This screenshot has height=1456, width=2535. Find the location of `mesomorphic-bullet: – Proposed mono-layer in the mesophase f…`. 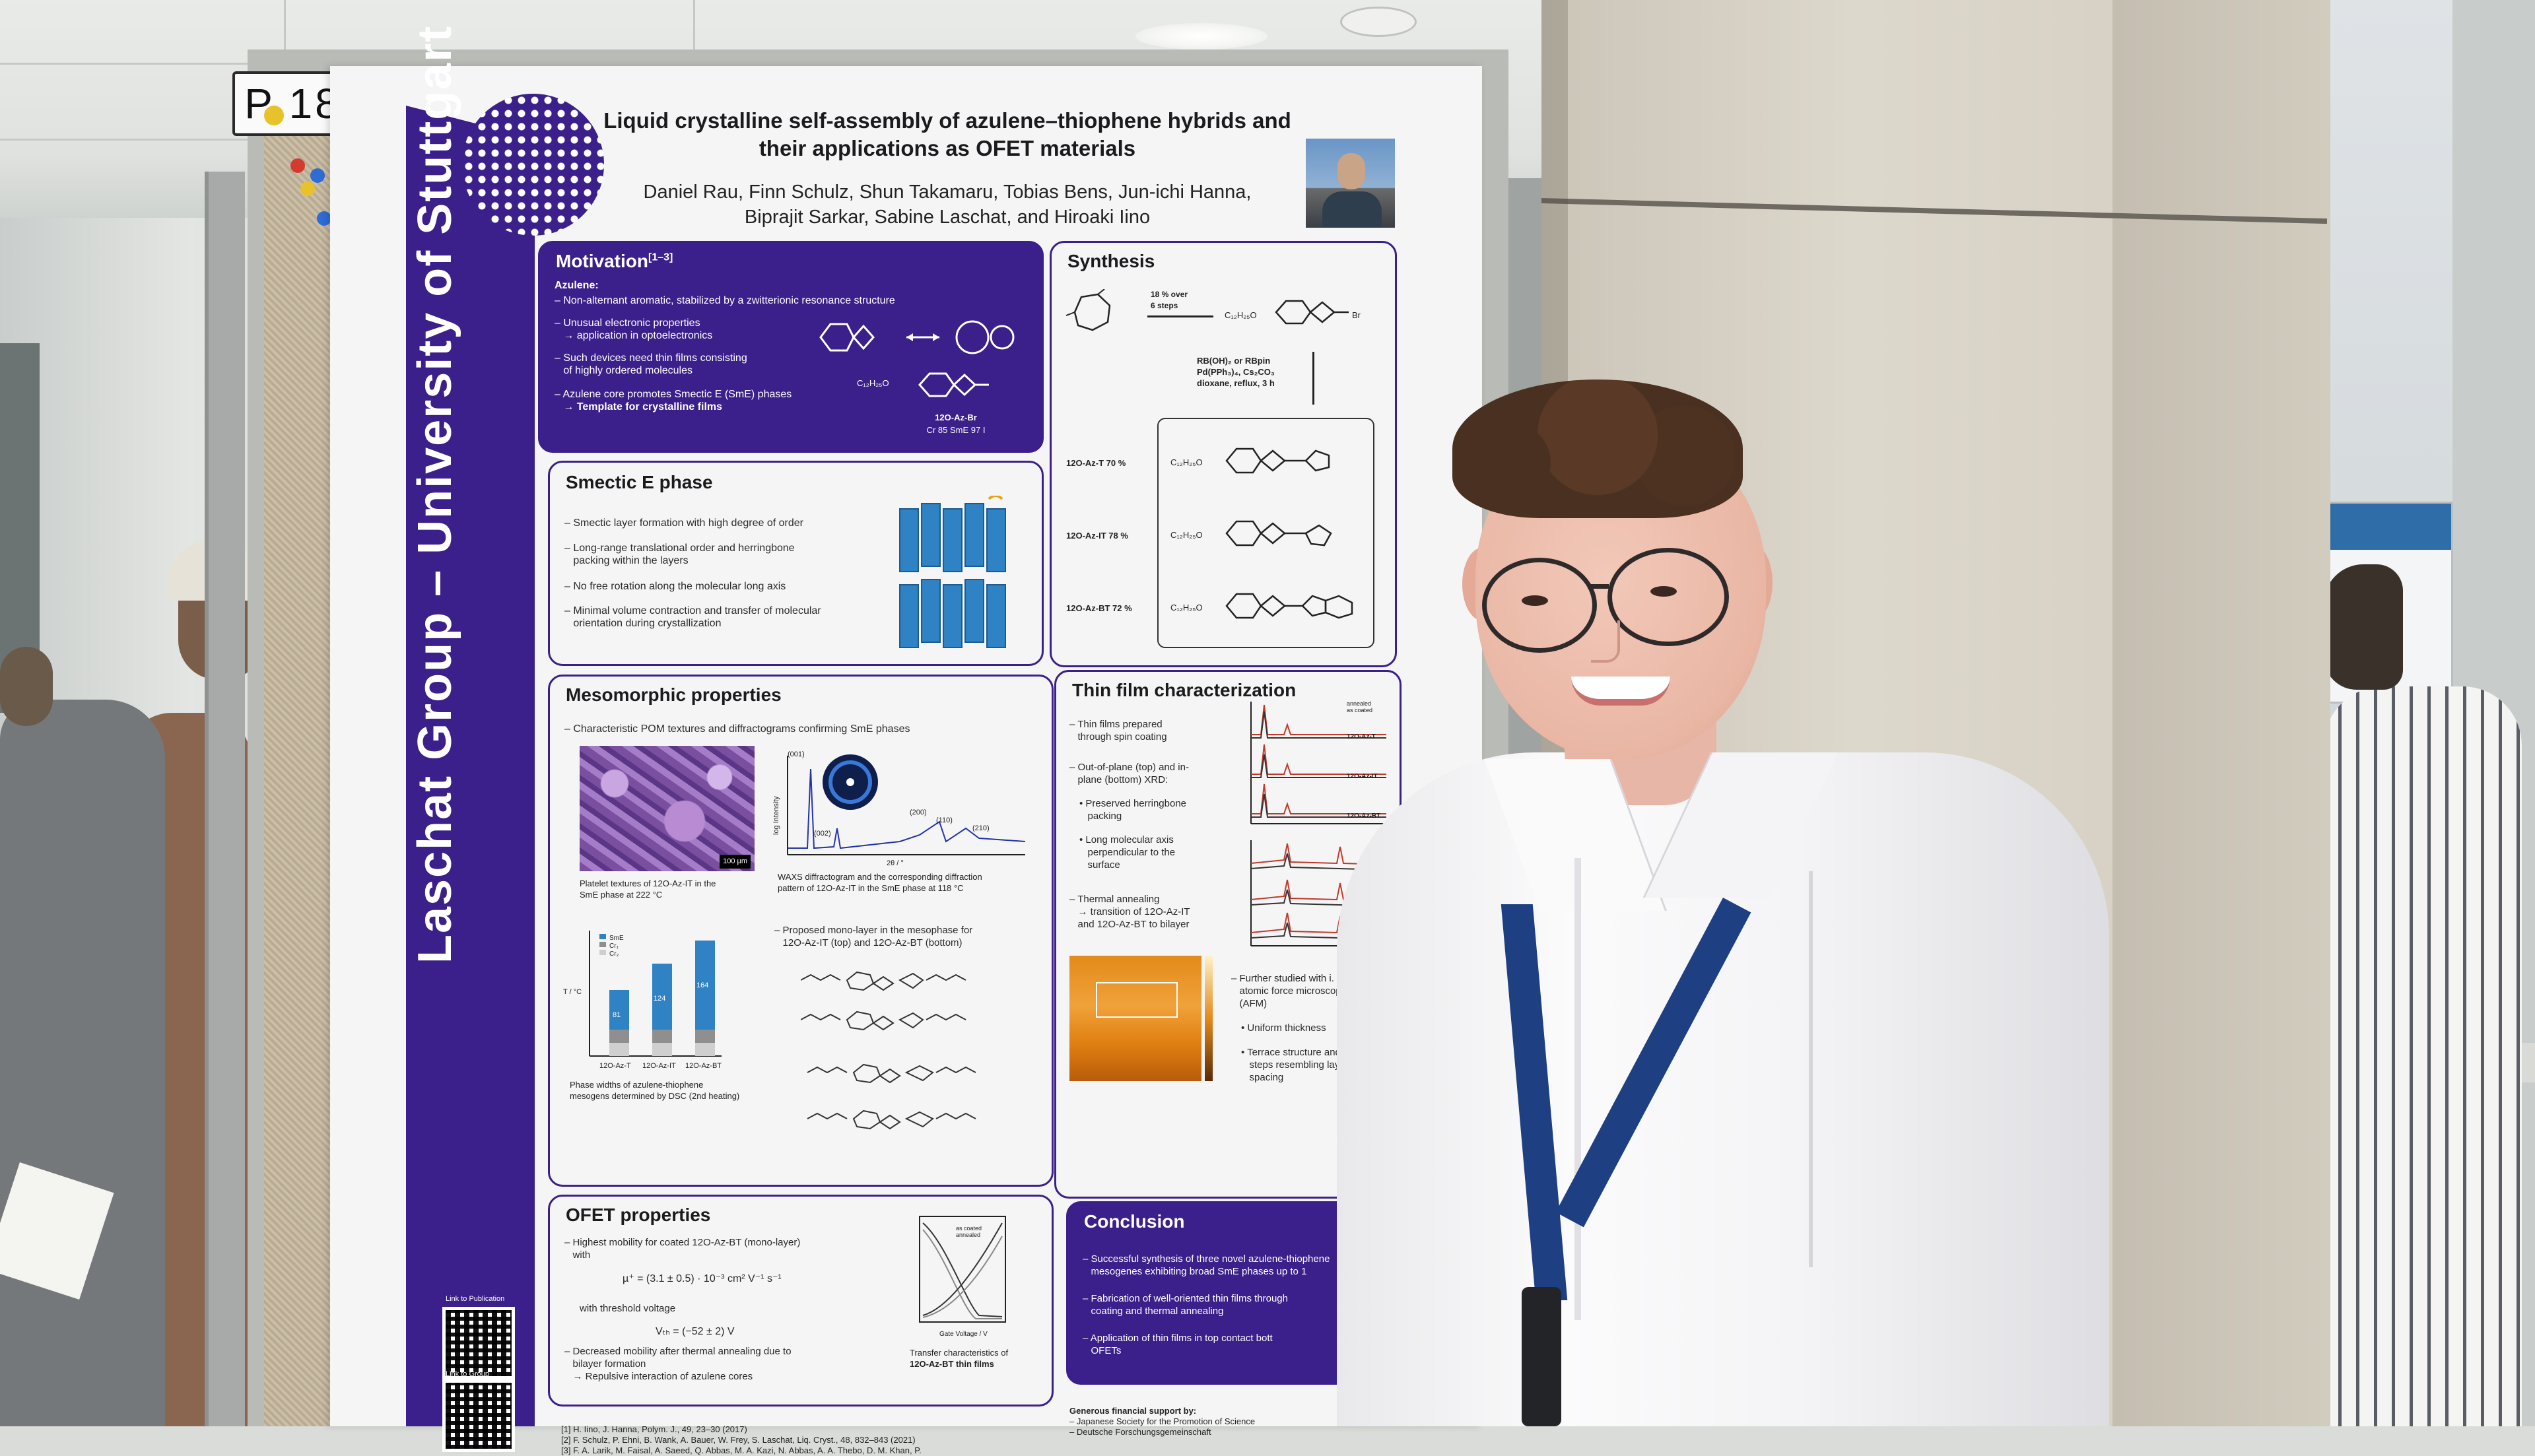

mesomorphic-bullet: – Proposed mono-layer in the mesophase f… is located at coordinates (873, 936).